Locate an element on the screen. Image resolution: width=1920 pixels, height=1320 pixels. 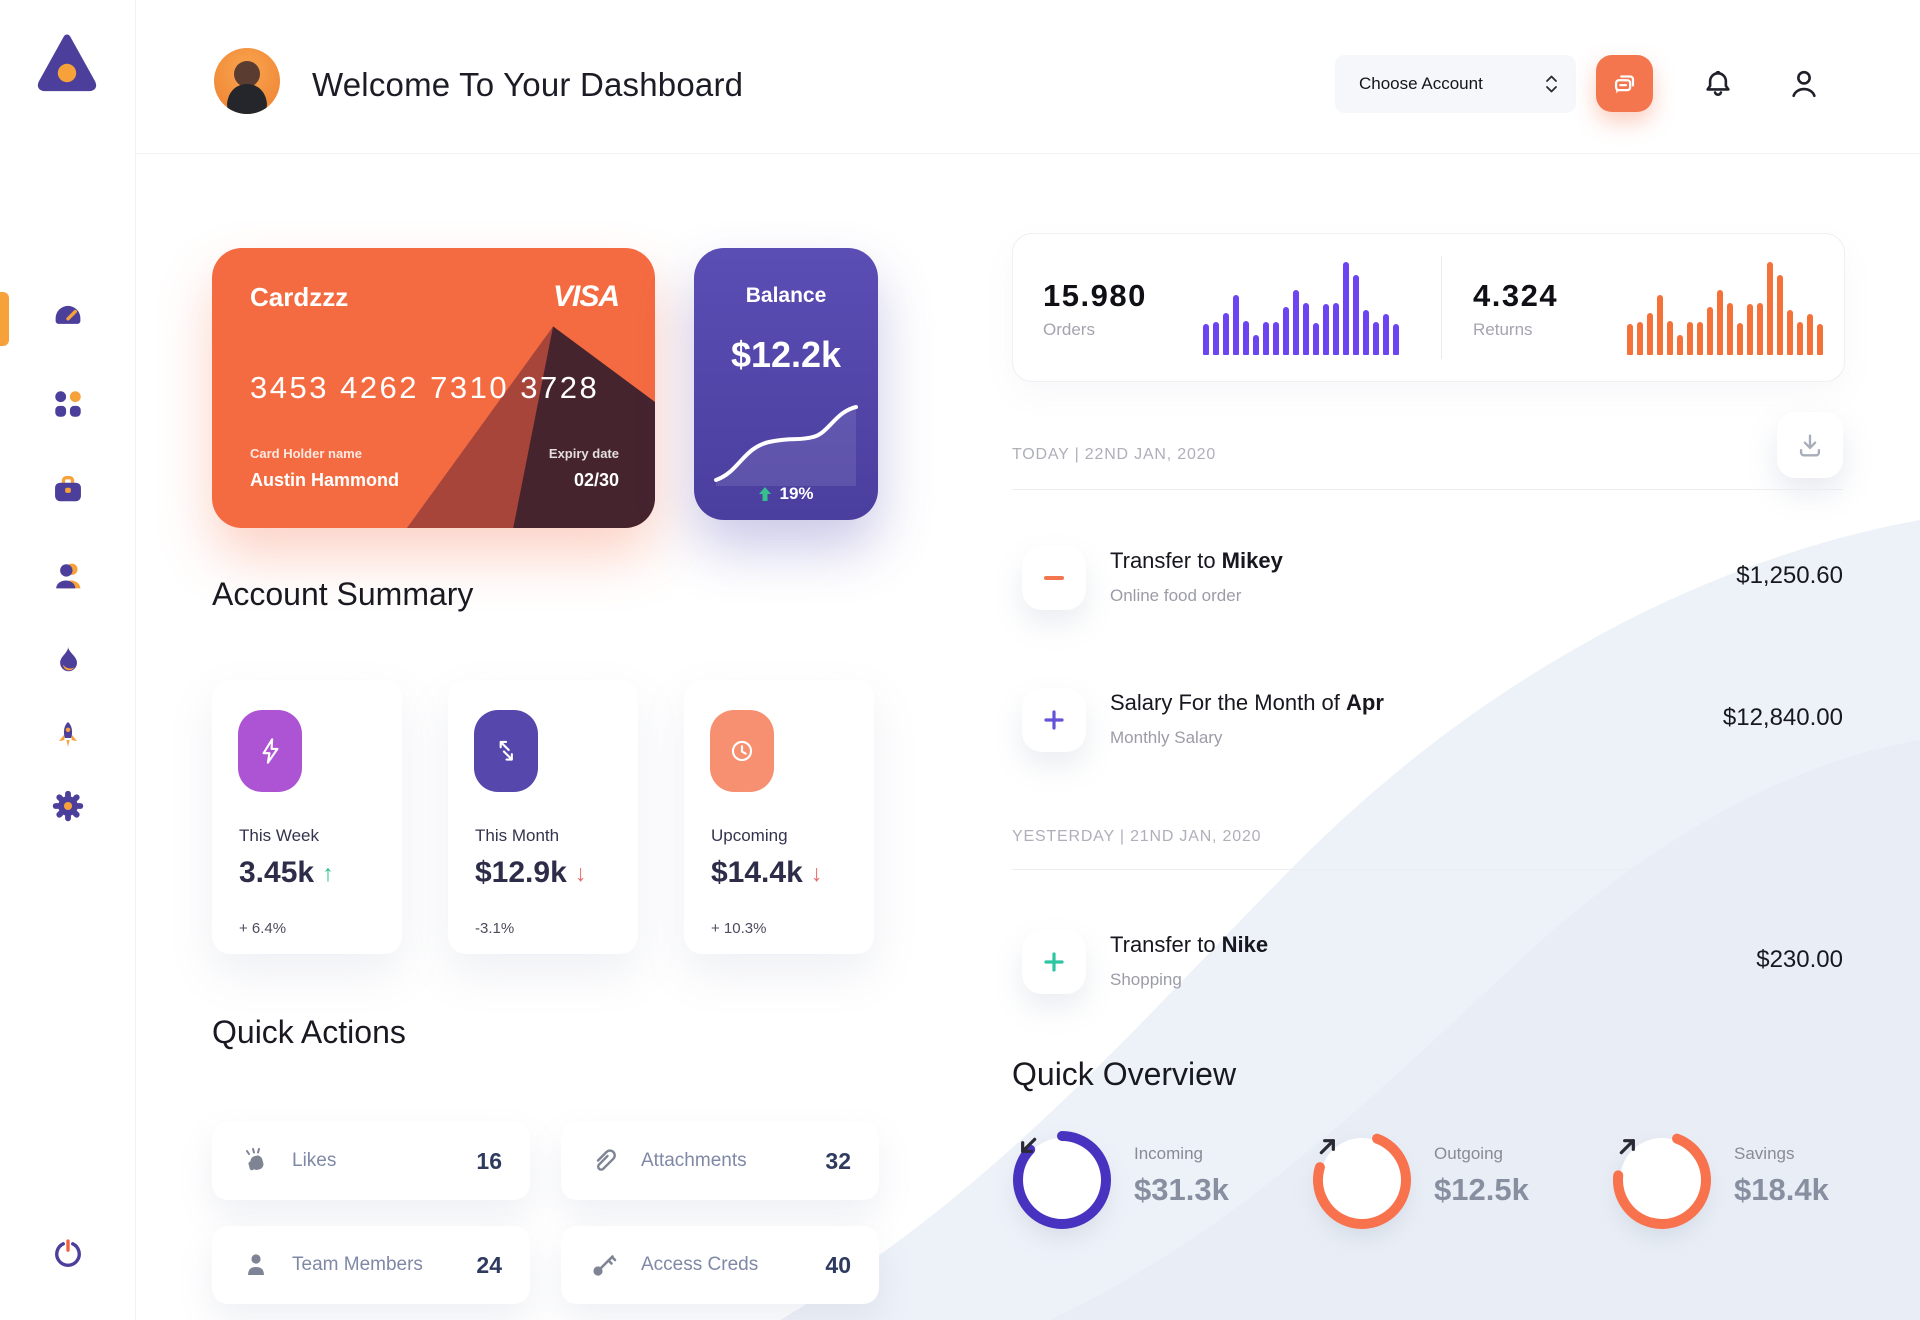
transaction-subtitle: Shopping is located at coordinates (1146, 979).